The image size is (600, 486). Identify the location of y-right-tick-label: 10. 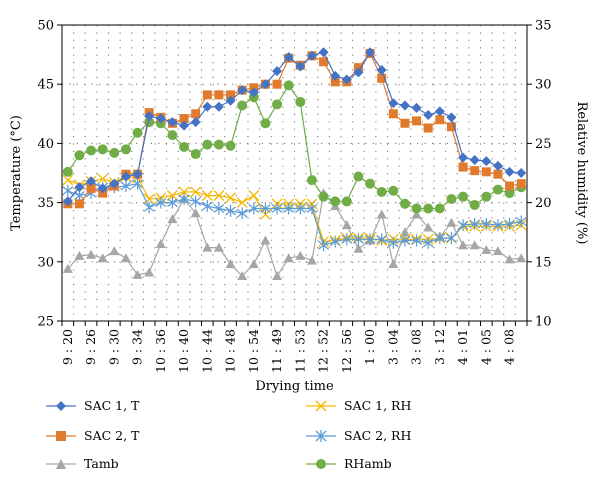
(543, 322).